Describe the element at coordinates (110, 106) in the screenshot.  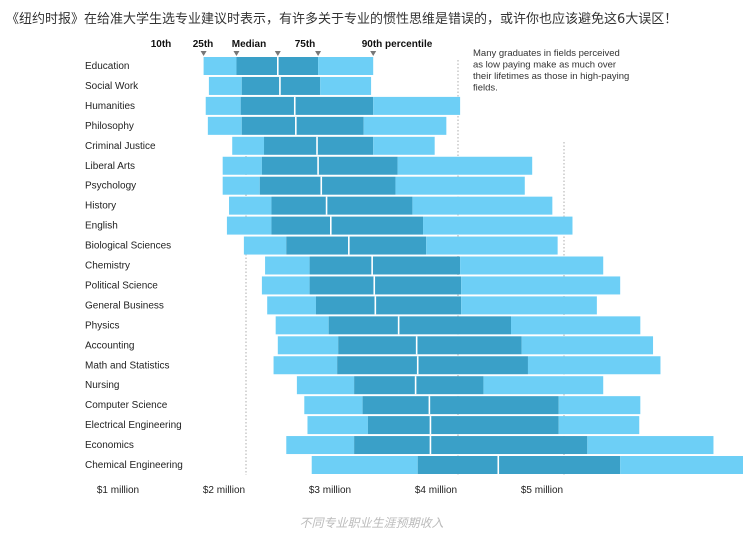
I see `category-label: Humanities` at that location.